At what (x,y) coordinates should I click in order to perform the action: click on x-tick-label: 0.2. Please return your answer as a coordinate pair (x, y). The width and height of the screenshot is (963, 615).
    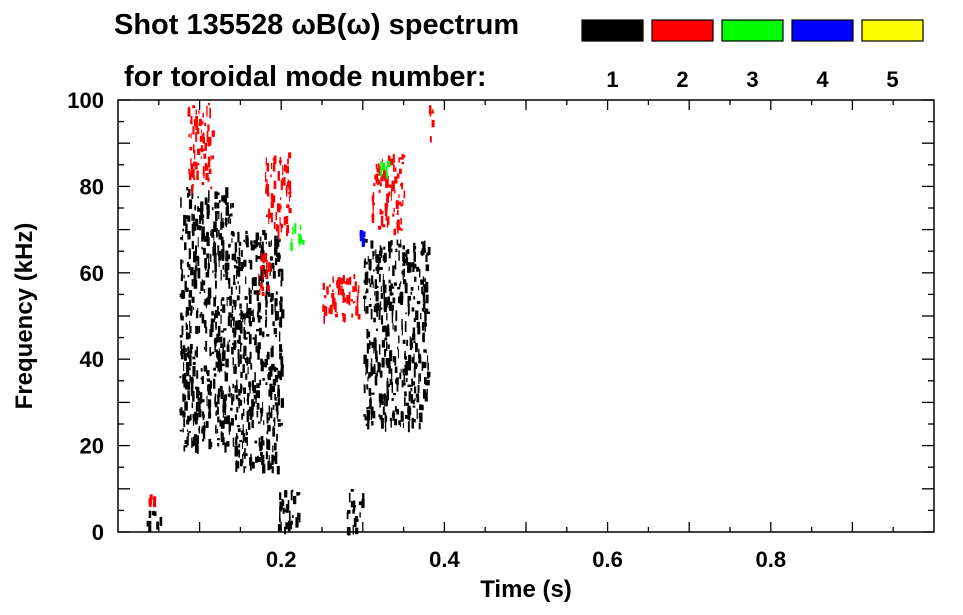
    Looking at the image, I should click on (281, 559).